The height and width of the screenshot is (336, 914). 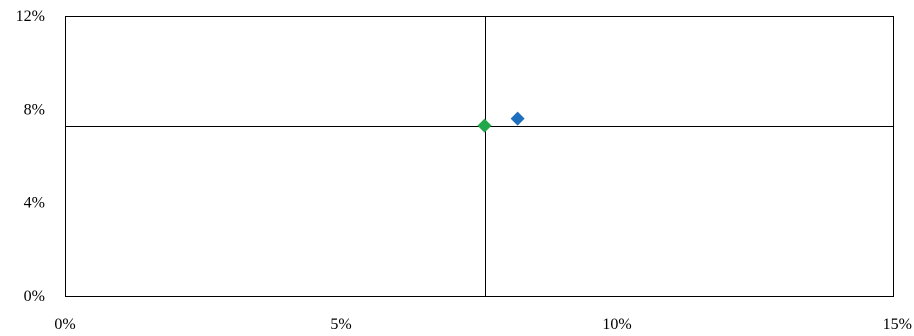 I want to click on x-tick-label: 5%, so click(x=340, y=324).